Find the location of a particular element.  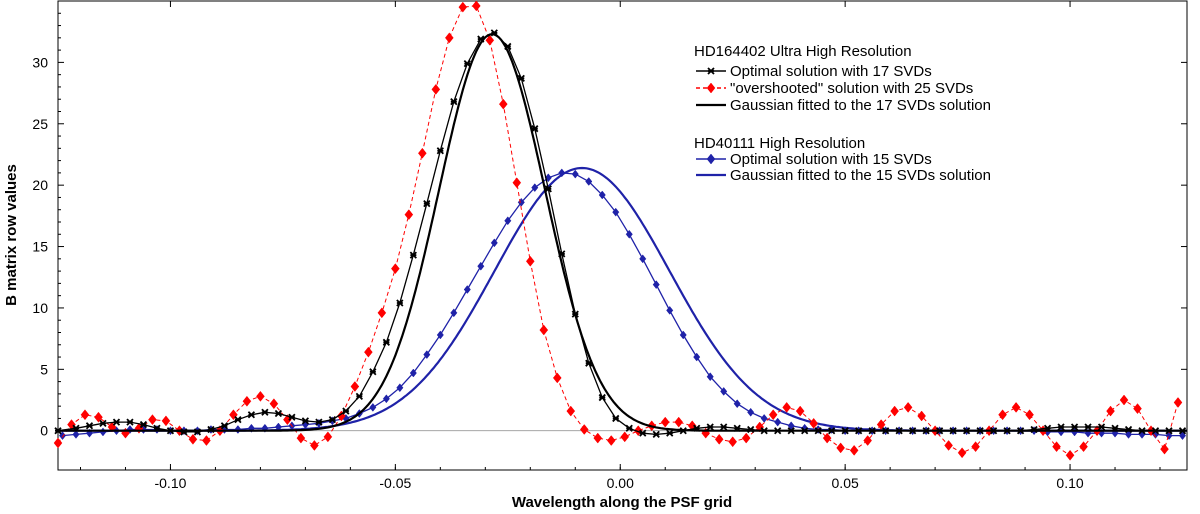

legend-entry-25svd: "overshooted" solution with 25 SVDs is located at coordinates (851, 88).